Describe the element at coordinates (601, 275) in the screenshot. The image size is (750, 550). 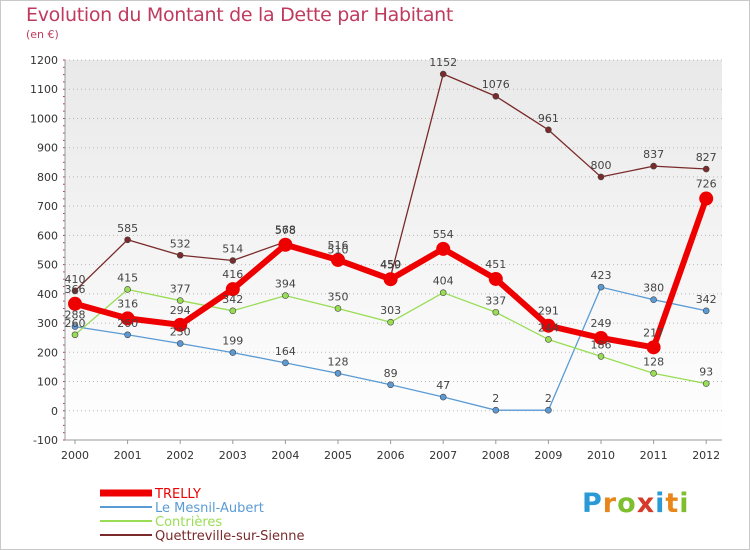
I see `data-label-le-mesnil-aubert: 423` at that location.